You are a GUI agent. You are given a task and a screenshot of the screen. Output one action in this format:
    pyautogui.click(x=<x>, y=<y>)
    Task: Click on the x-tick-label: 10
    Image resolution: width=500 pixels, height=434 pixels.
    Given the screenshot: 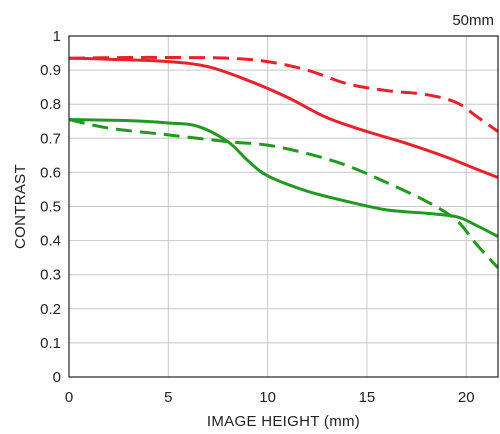 What is the action you would take?
    pyautogui.click(x=267, y=397)
    